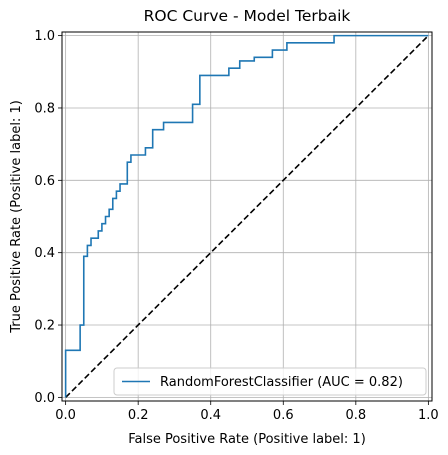 Image resolution: width=448 pixels, height=455 pixels. What do you see at coordinates (355, 415) in the screenshot?
I see `x-tick-label: 0.8` at bounding box center [355, 415].